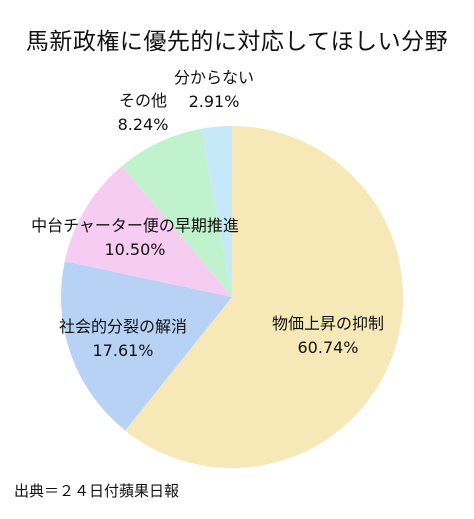 The width and height of the screenshot is (474, 519). What do you see at coordinates (143, 113) in the screenshot?
I see `slice-label-other: その他 8.24%` at bounding box center [143, 113].